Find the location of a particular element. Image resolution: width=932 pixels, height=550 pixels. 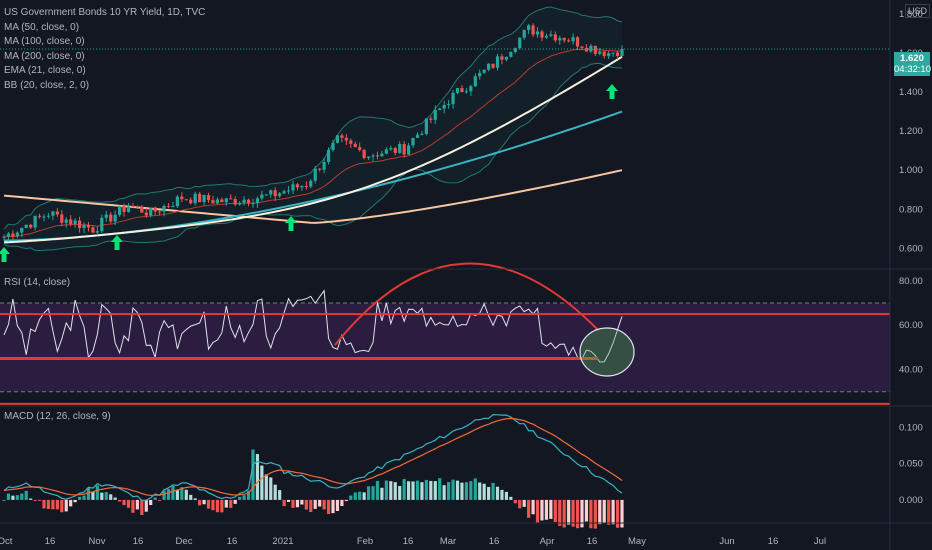

macd-title: MACD (12, 26, close, 9) is located at coordinates (57, 416).